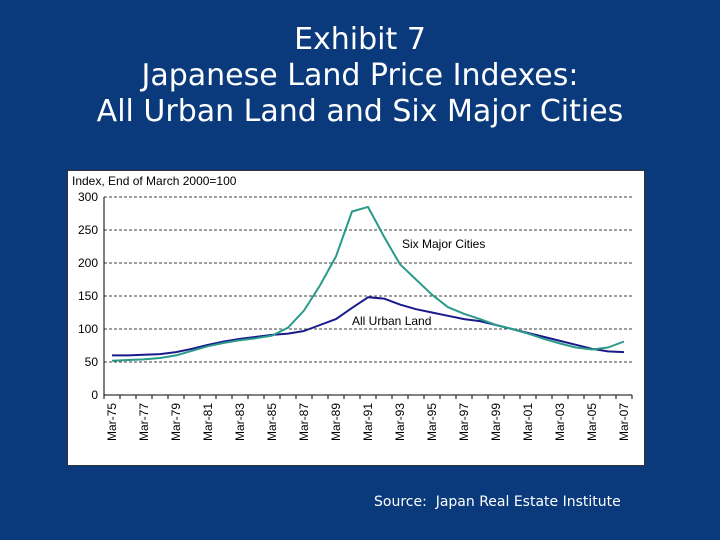 The width and height of the screenshot is (720, 540). I want to click on title-line-1: Exhibit 7, so click(360, 39).